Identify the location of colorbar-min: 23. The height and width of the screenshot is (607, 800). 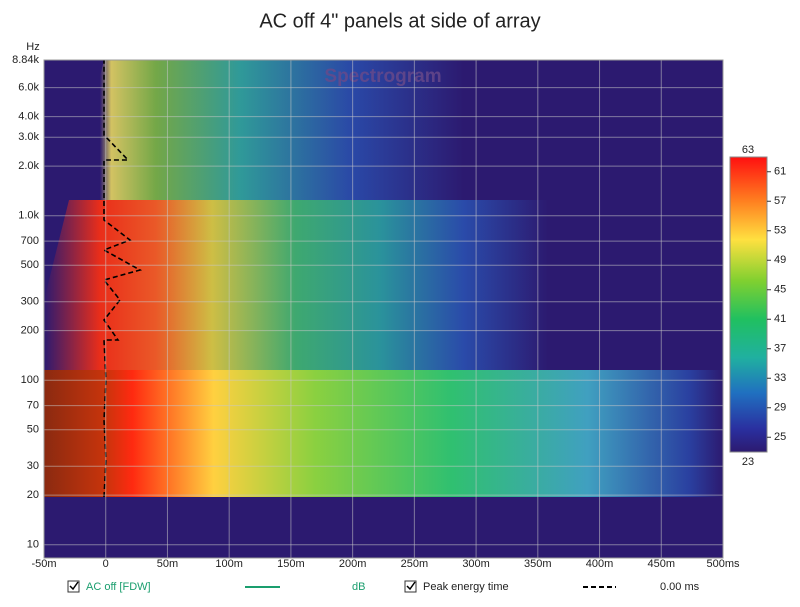
(748, 462).